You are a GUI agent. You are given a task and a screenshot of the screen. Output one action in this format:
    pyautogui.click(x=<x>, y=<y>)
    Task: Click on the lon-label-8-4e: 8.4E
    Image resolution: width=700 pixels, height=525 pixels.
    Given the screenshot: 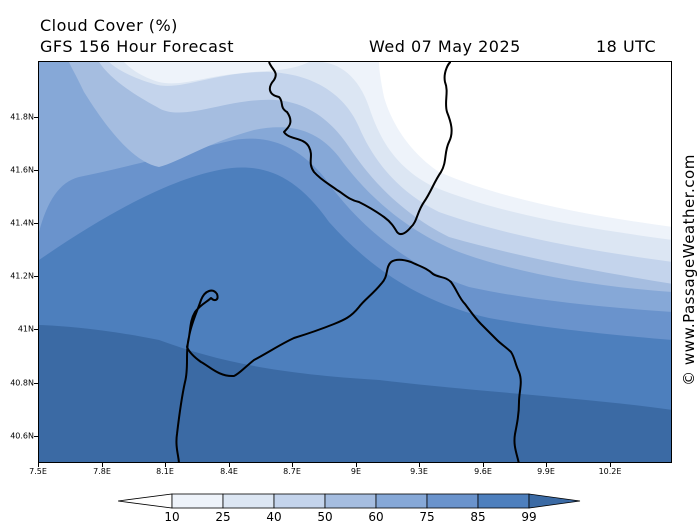 What is the action you would take?
    pyautogui.click(x=229, y=471)
    